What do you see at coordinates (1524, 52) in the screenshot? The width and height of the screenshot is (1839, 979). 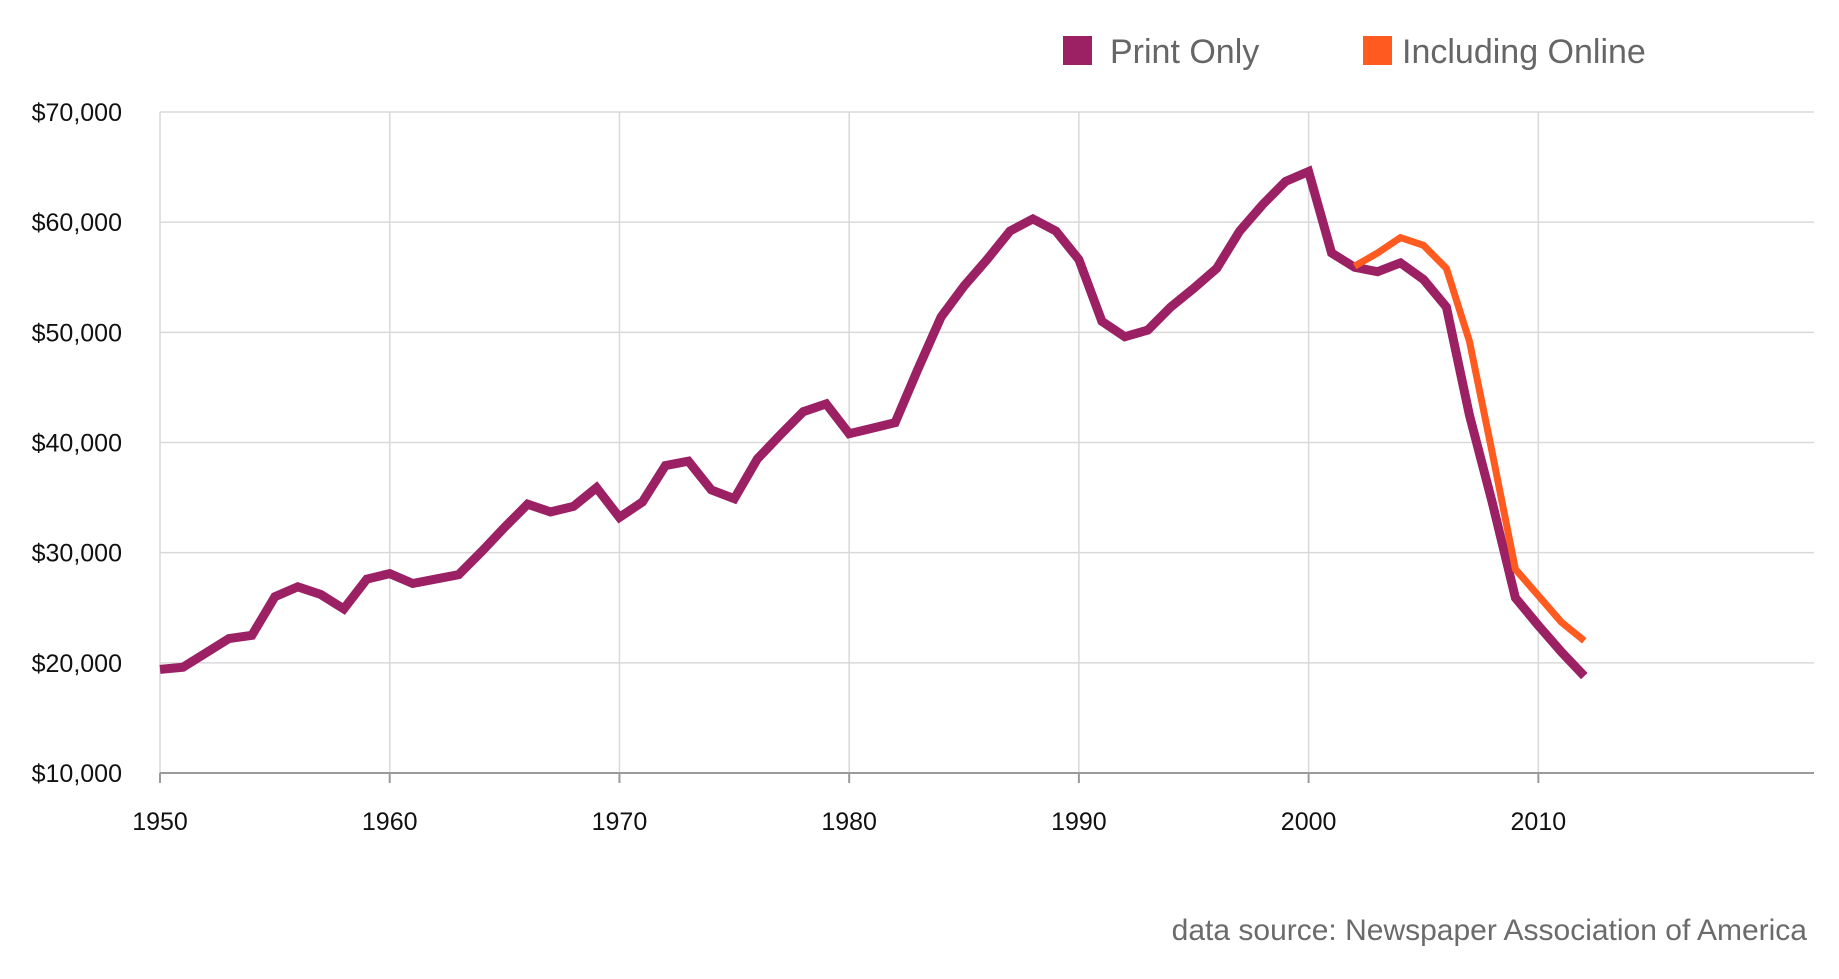 I see `legend-label-including-online: Including Online` at bounding box center [1524, 52].